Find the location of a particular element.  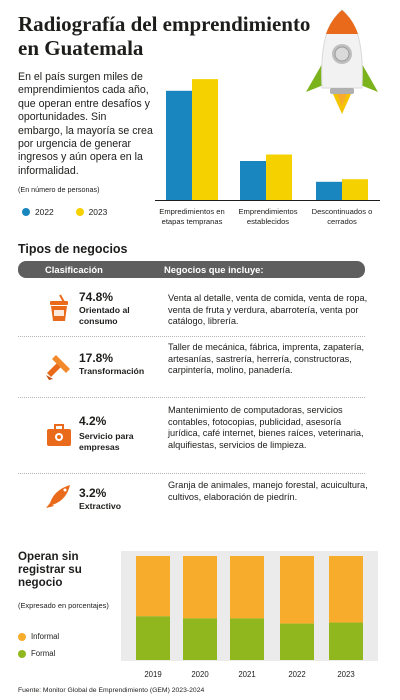

row-name: Transformación is located at coordinates (112, 371).